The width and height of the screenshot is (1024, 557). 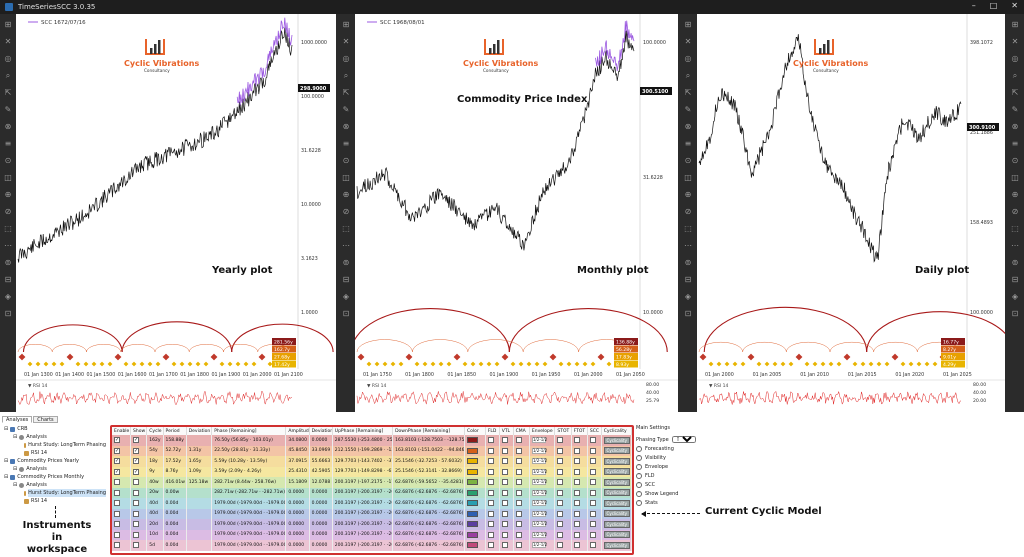 I want to click on grid-icon: ⊞, so click(x=688, y=24).